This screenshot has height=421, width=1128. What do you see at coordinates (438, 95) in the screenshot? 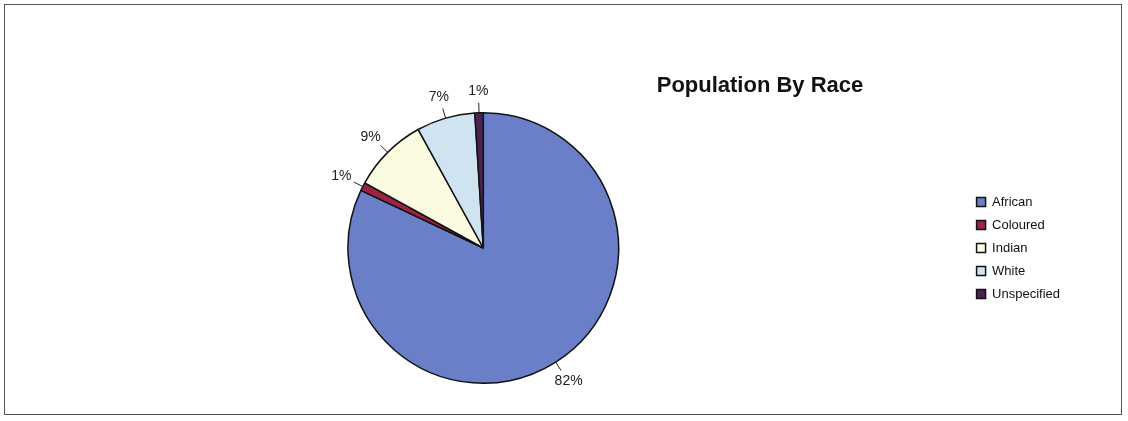
I see `data-label: 7%` at bounding box center [438, 95].